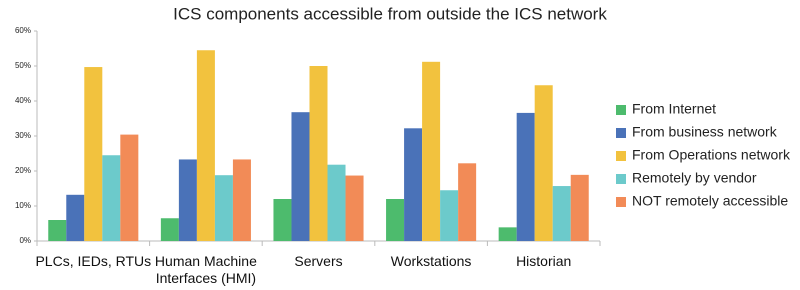  What do you see at coordinates (694, 178) in the screenshot?
I see `legend-label: Remotely by vendor` at bounding box center [694, 178].